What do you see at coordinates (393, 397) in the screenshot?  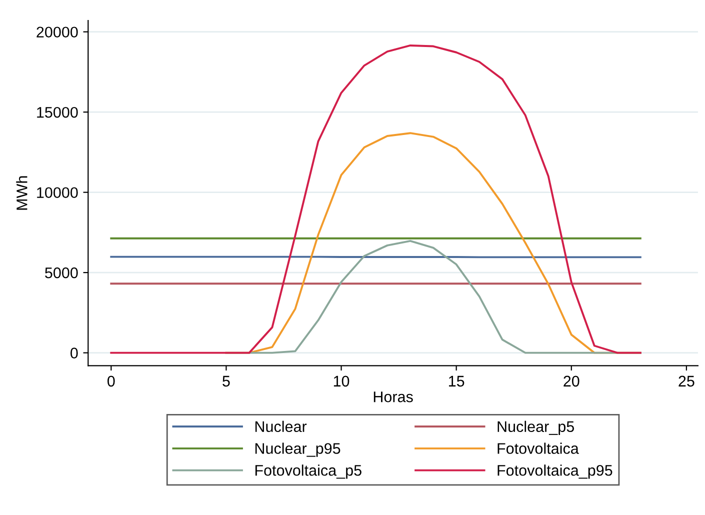 I see `x-axis-title: Horas` at bounding box center [393, 397].